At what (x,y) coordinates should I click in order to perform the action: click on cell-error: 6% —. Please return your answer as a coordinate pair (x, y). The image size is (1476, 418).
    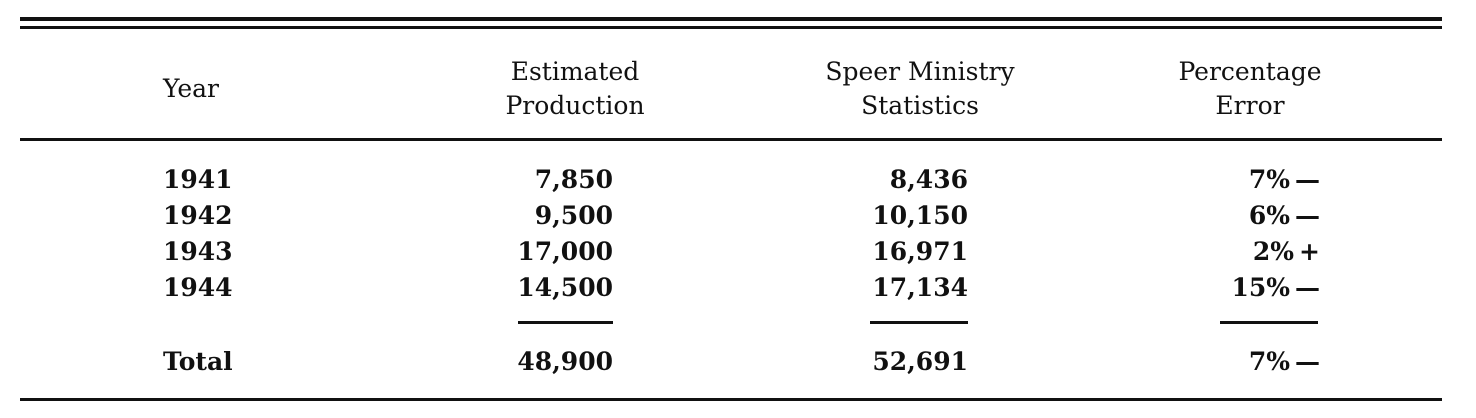
    Looking at the image, I should click on (1284, 215).